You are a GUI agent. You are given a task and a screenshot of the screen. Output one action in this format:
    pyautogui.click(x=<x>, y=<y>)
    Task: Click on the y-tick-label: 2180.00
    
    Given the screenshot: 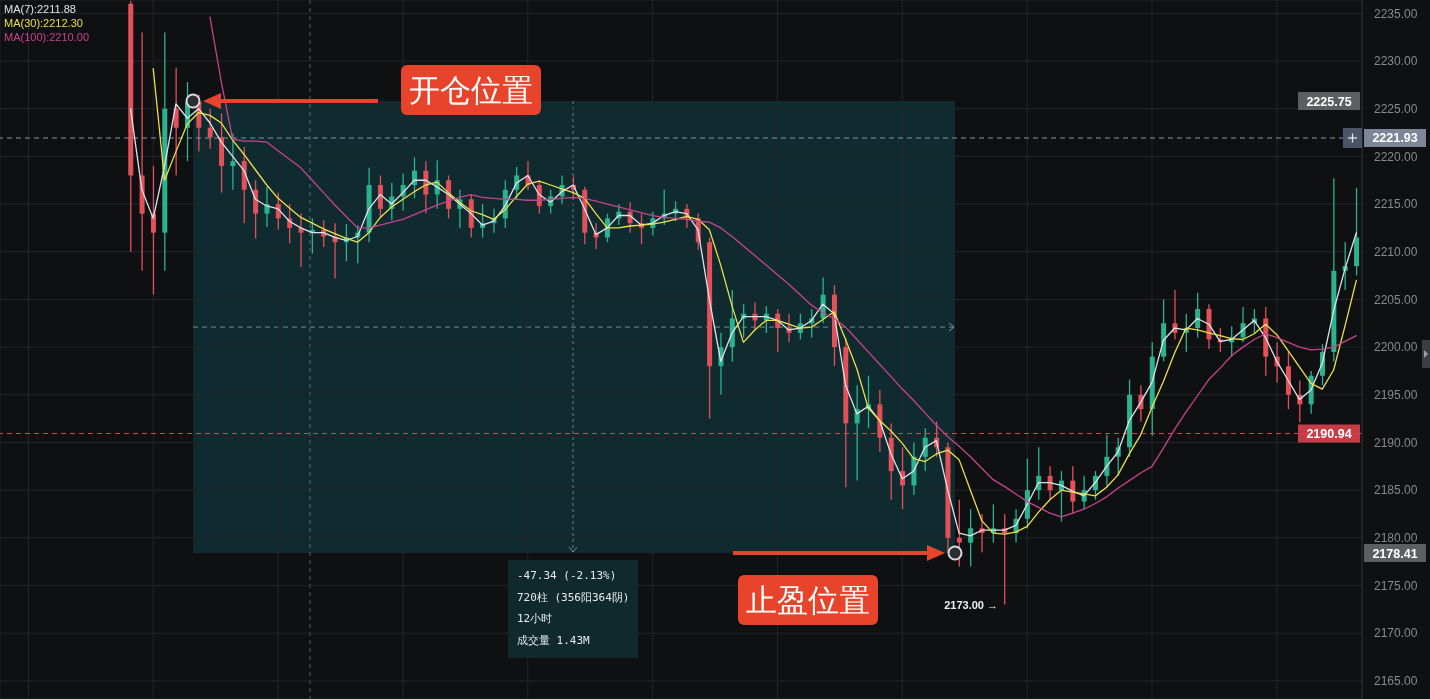 What is the action you would take?
    pyautogui.click(x=1396, y=538)
    